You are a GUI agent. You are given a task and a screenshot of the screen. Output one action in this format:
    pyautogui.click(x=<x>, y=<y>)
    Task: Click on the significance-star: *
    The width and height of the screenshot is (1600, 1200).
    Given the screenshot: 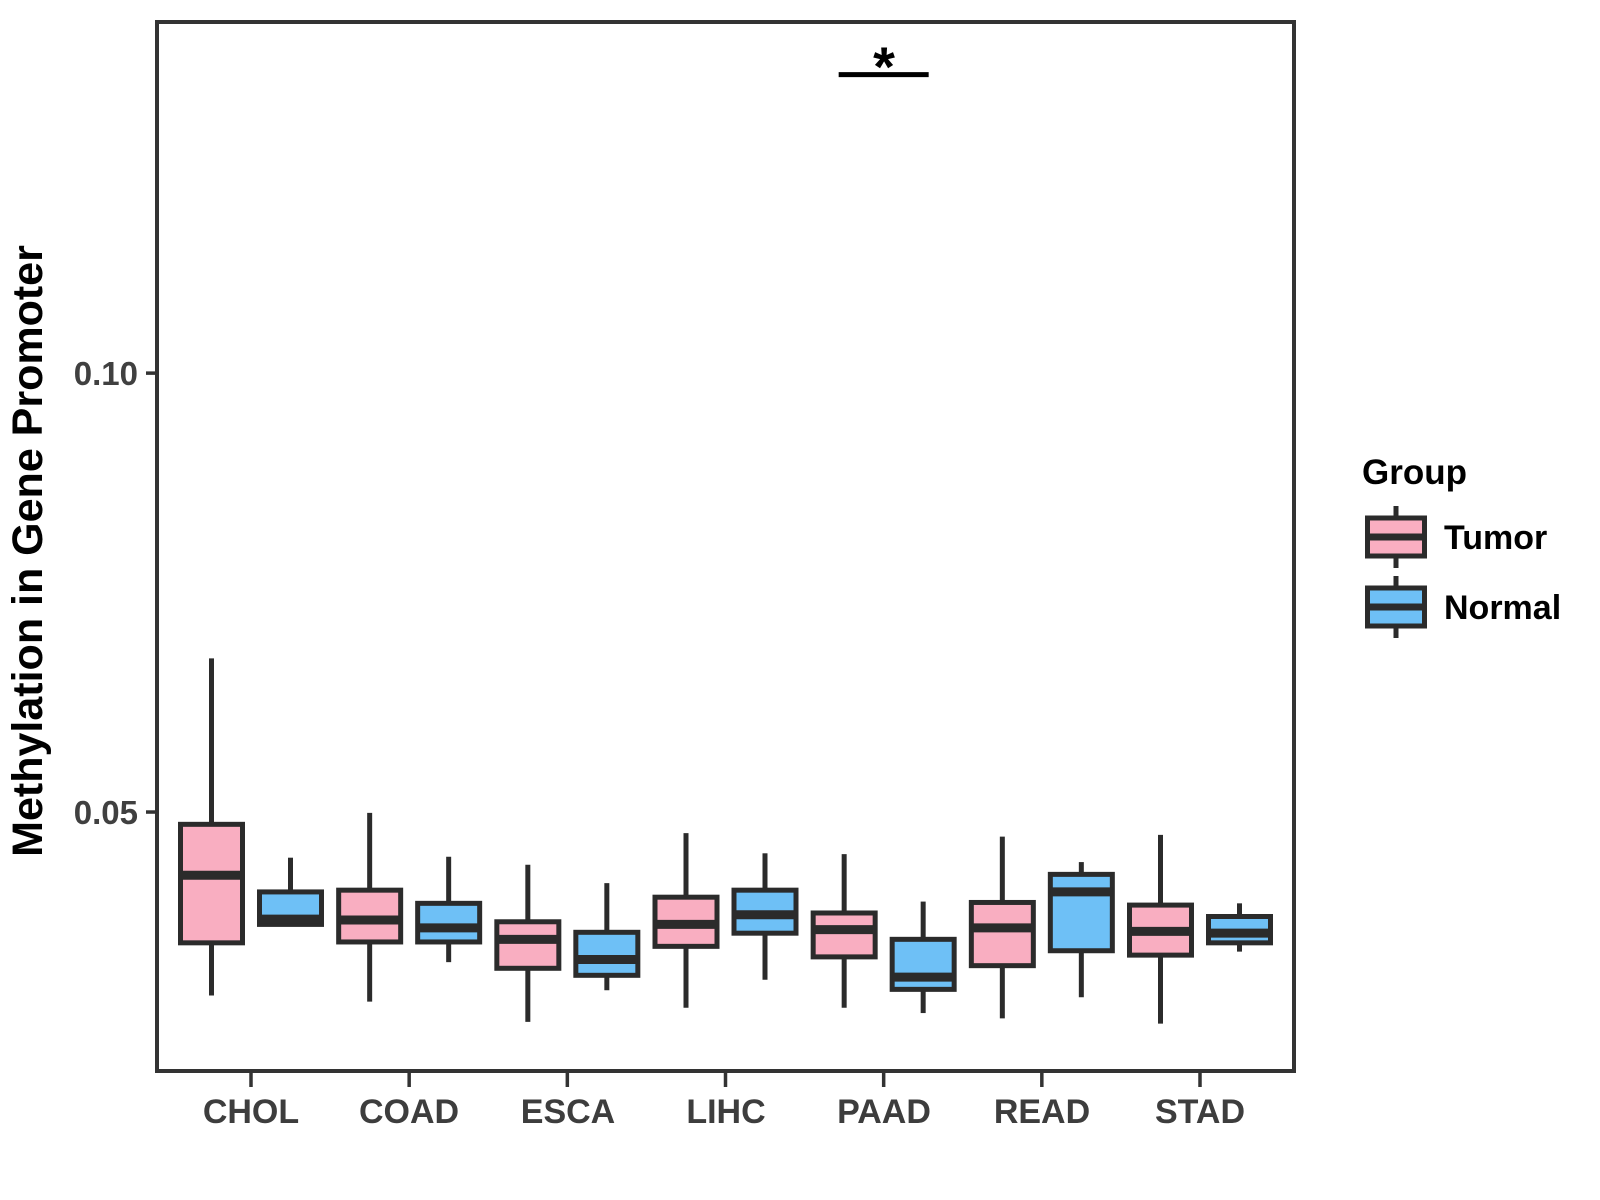 What is the action you would take?
    pyautogui.click(x=884, y=66)
    